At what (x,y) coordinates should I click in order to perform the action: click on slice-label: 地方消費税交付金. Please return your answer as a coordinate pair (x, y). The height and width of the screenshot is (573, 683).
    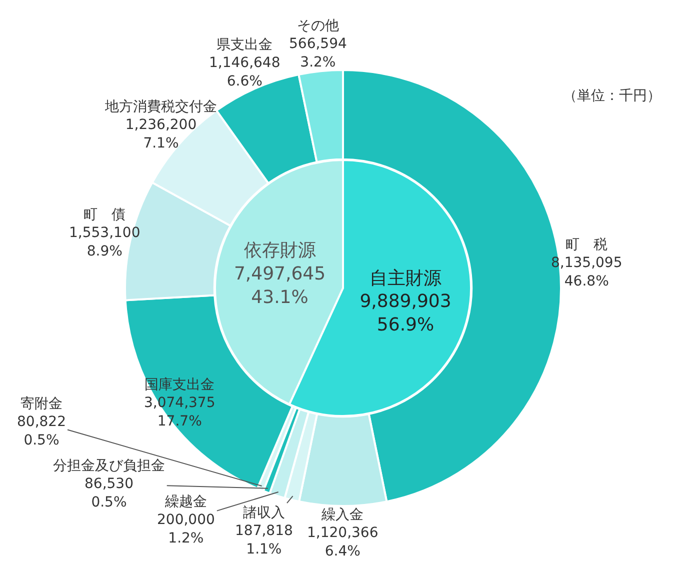
    Looking at the image, I should click on (160, 107).